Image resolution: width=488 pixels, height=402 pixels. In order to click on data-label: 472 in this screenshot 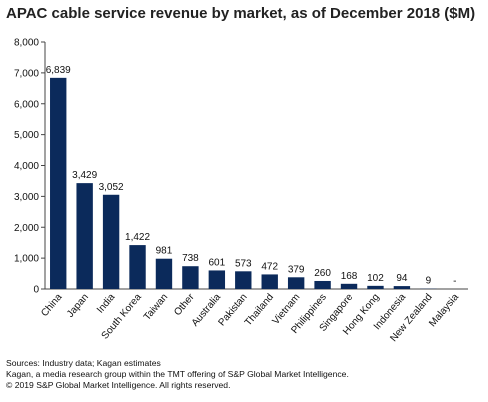, I will do `click(269, 266)`.